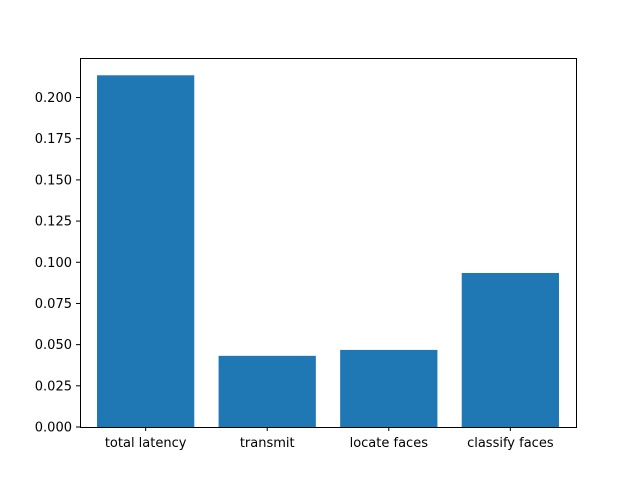  I want to click on x-tick-label: locate faces, so click(389, 443).